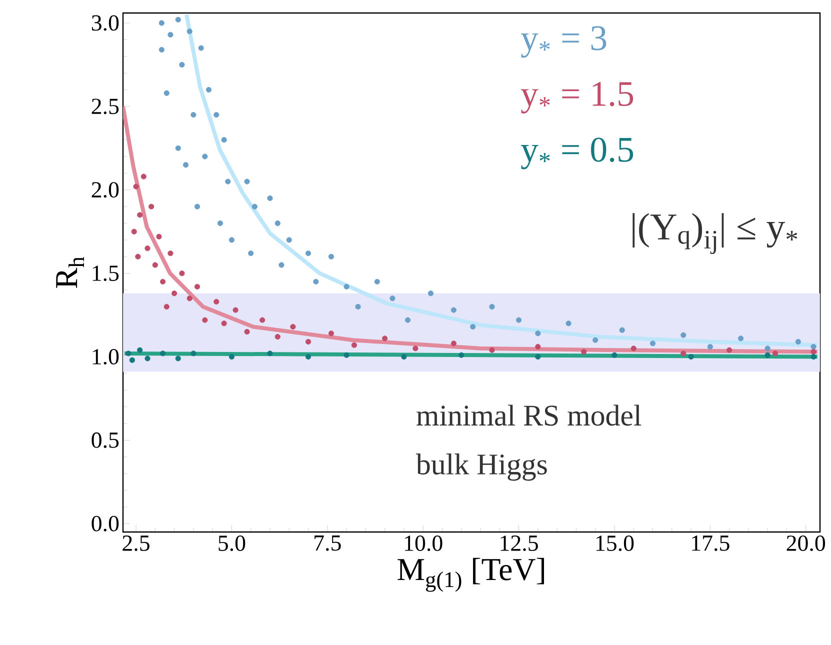 This screenshot has width=831, height=645. What do you see at coordinates (519, 544) in the screenshot?
I see `x-tick-label: 12.5` at bounding box center [519, 544].